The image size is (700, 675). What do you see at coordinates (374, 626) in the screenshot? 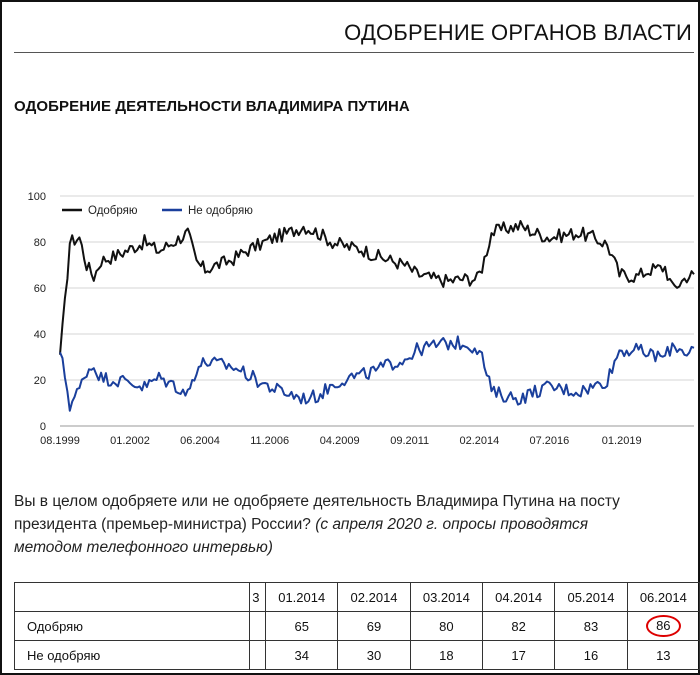
I see `table-cell: 69` at bounding box center [374, 626].